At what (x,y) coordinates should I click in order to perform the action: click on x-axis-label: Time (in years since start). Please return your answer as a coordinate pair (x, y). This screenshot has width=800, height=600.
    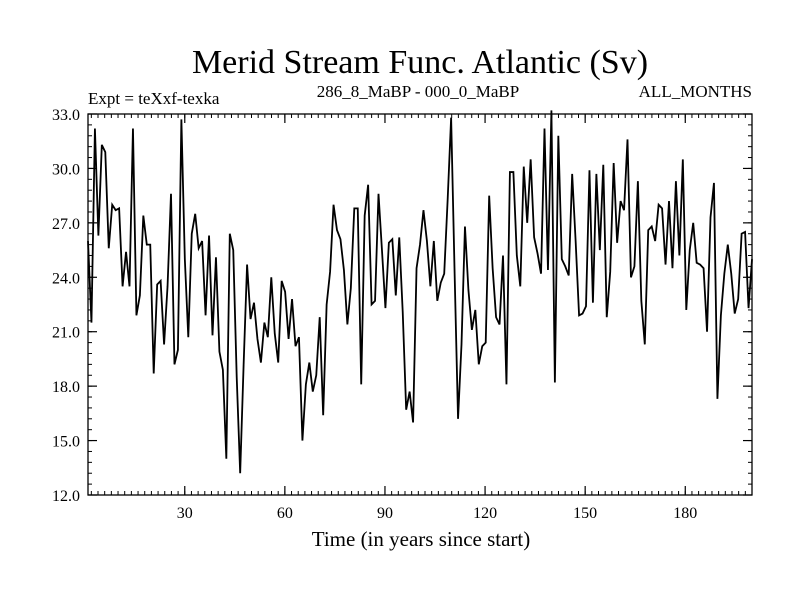
    Looking at the image, I should click on (421, 539).